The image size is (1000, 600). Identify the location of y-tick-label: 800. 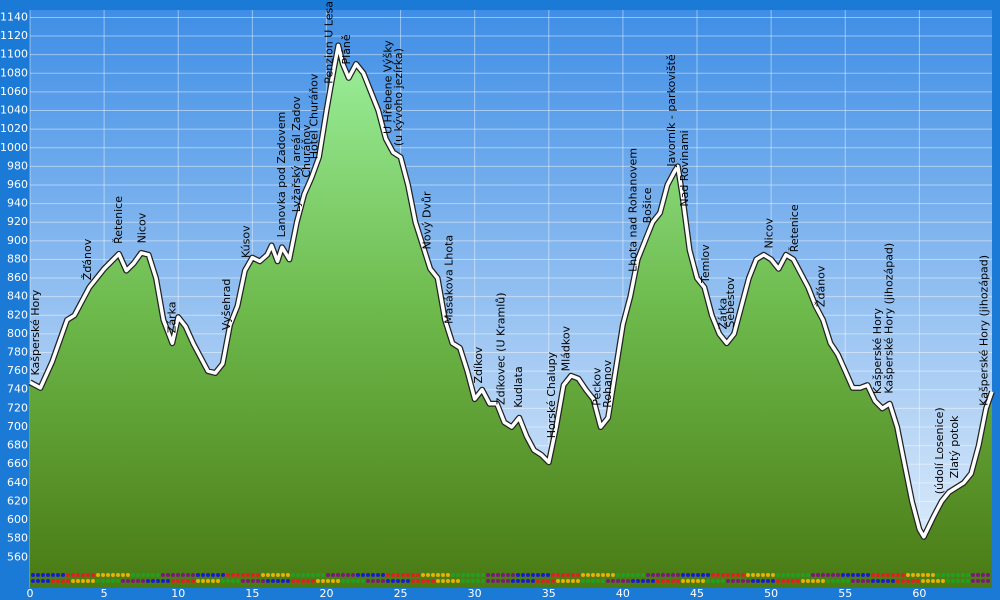
(17, 333).